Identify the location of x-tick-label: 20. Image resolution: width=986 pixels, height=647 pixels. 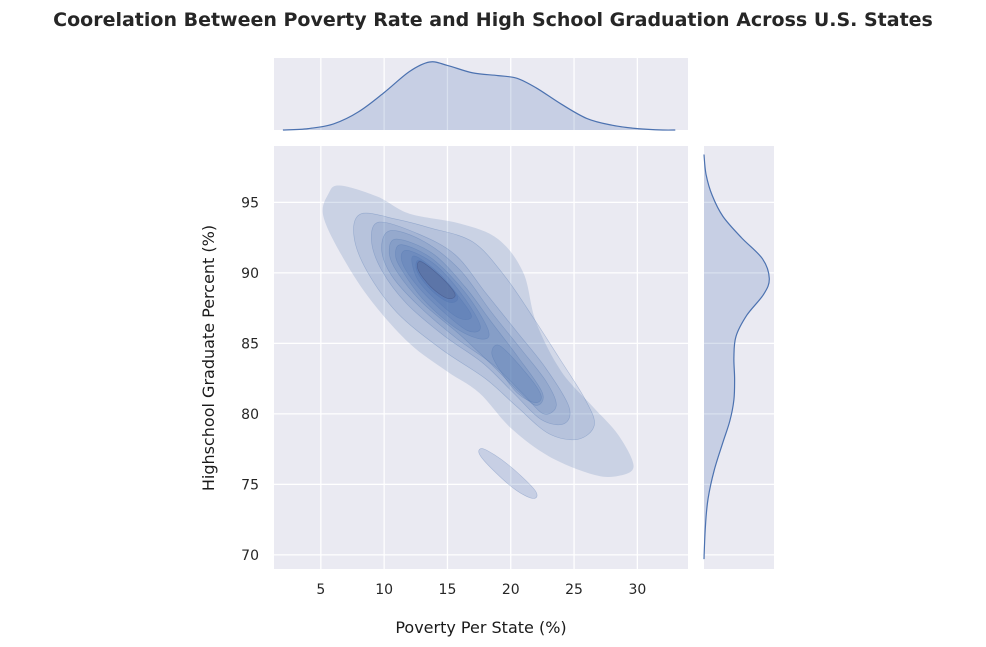
(511, 590).